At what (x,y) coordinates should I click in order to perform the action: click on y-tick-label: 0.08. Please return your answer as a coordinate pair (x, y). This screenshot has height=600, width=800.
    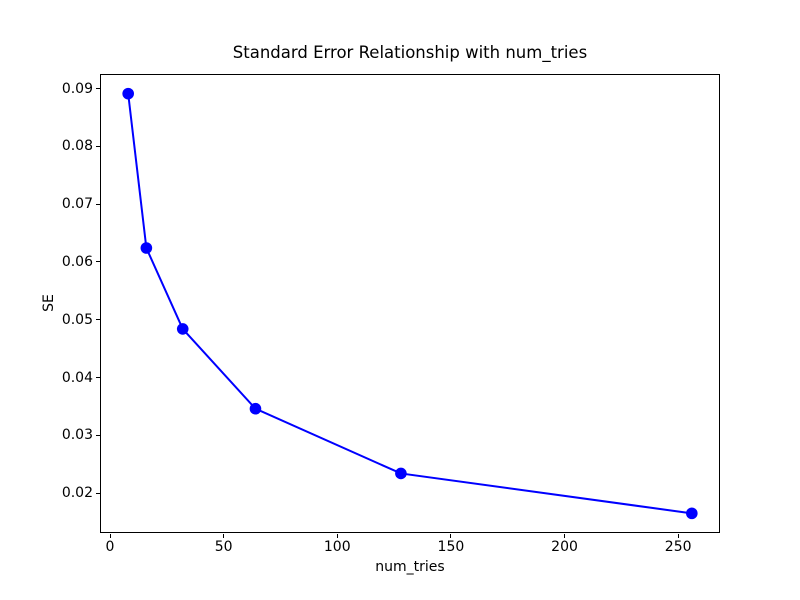
    Looking at the image, I should click on (77, 146).